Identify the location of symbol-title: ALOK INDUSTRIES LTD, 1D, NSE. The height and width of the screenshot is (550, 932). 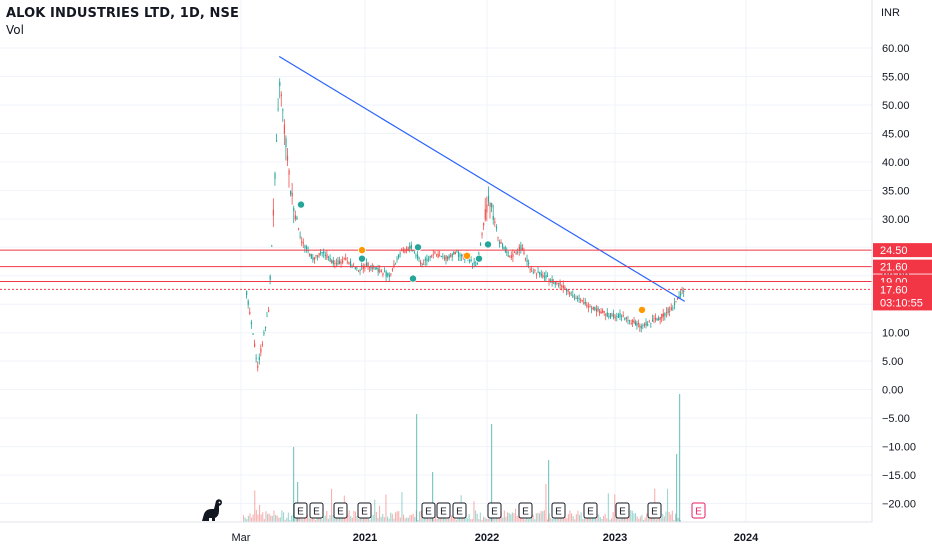
(122, 13).